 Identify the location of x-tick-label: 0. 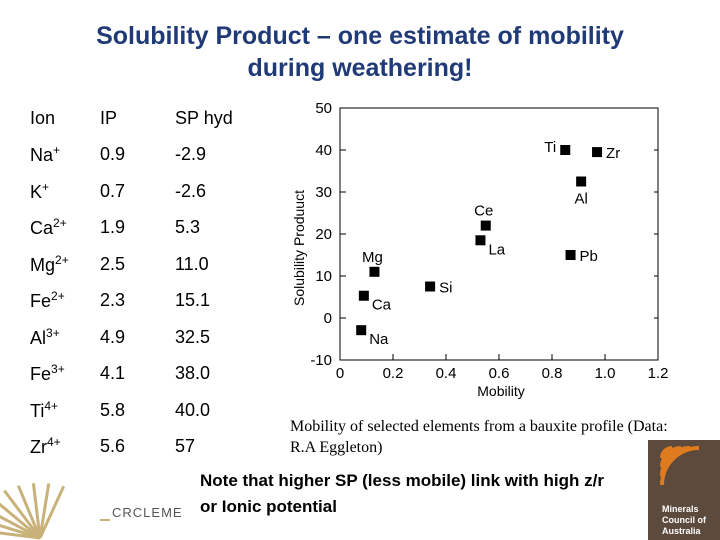
(340, 373).